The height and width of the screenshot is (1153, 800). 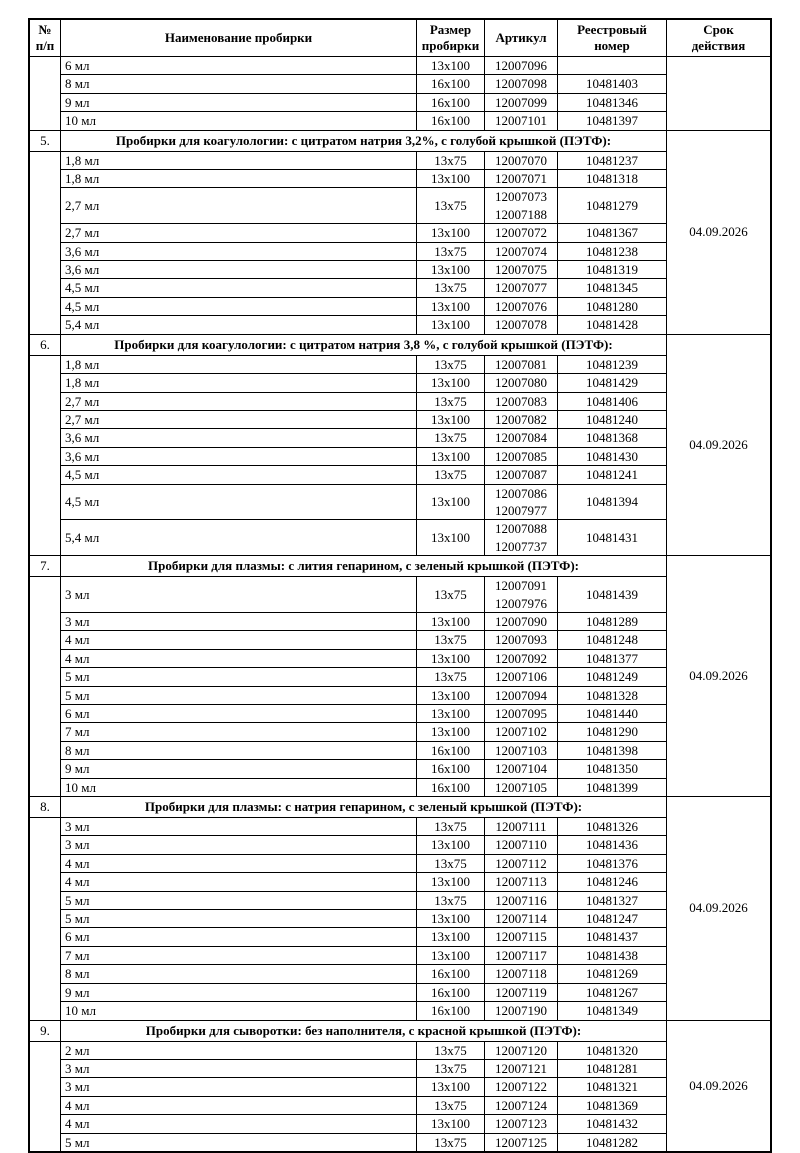 I want to click on article-cell: 12007113, so click(x=520, y=882).